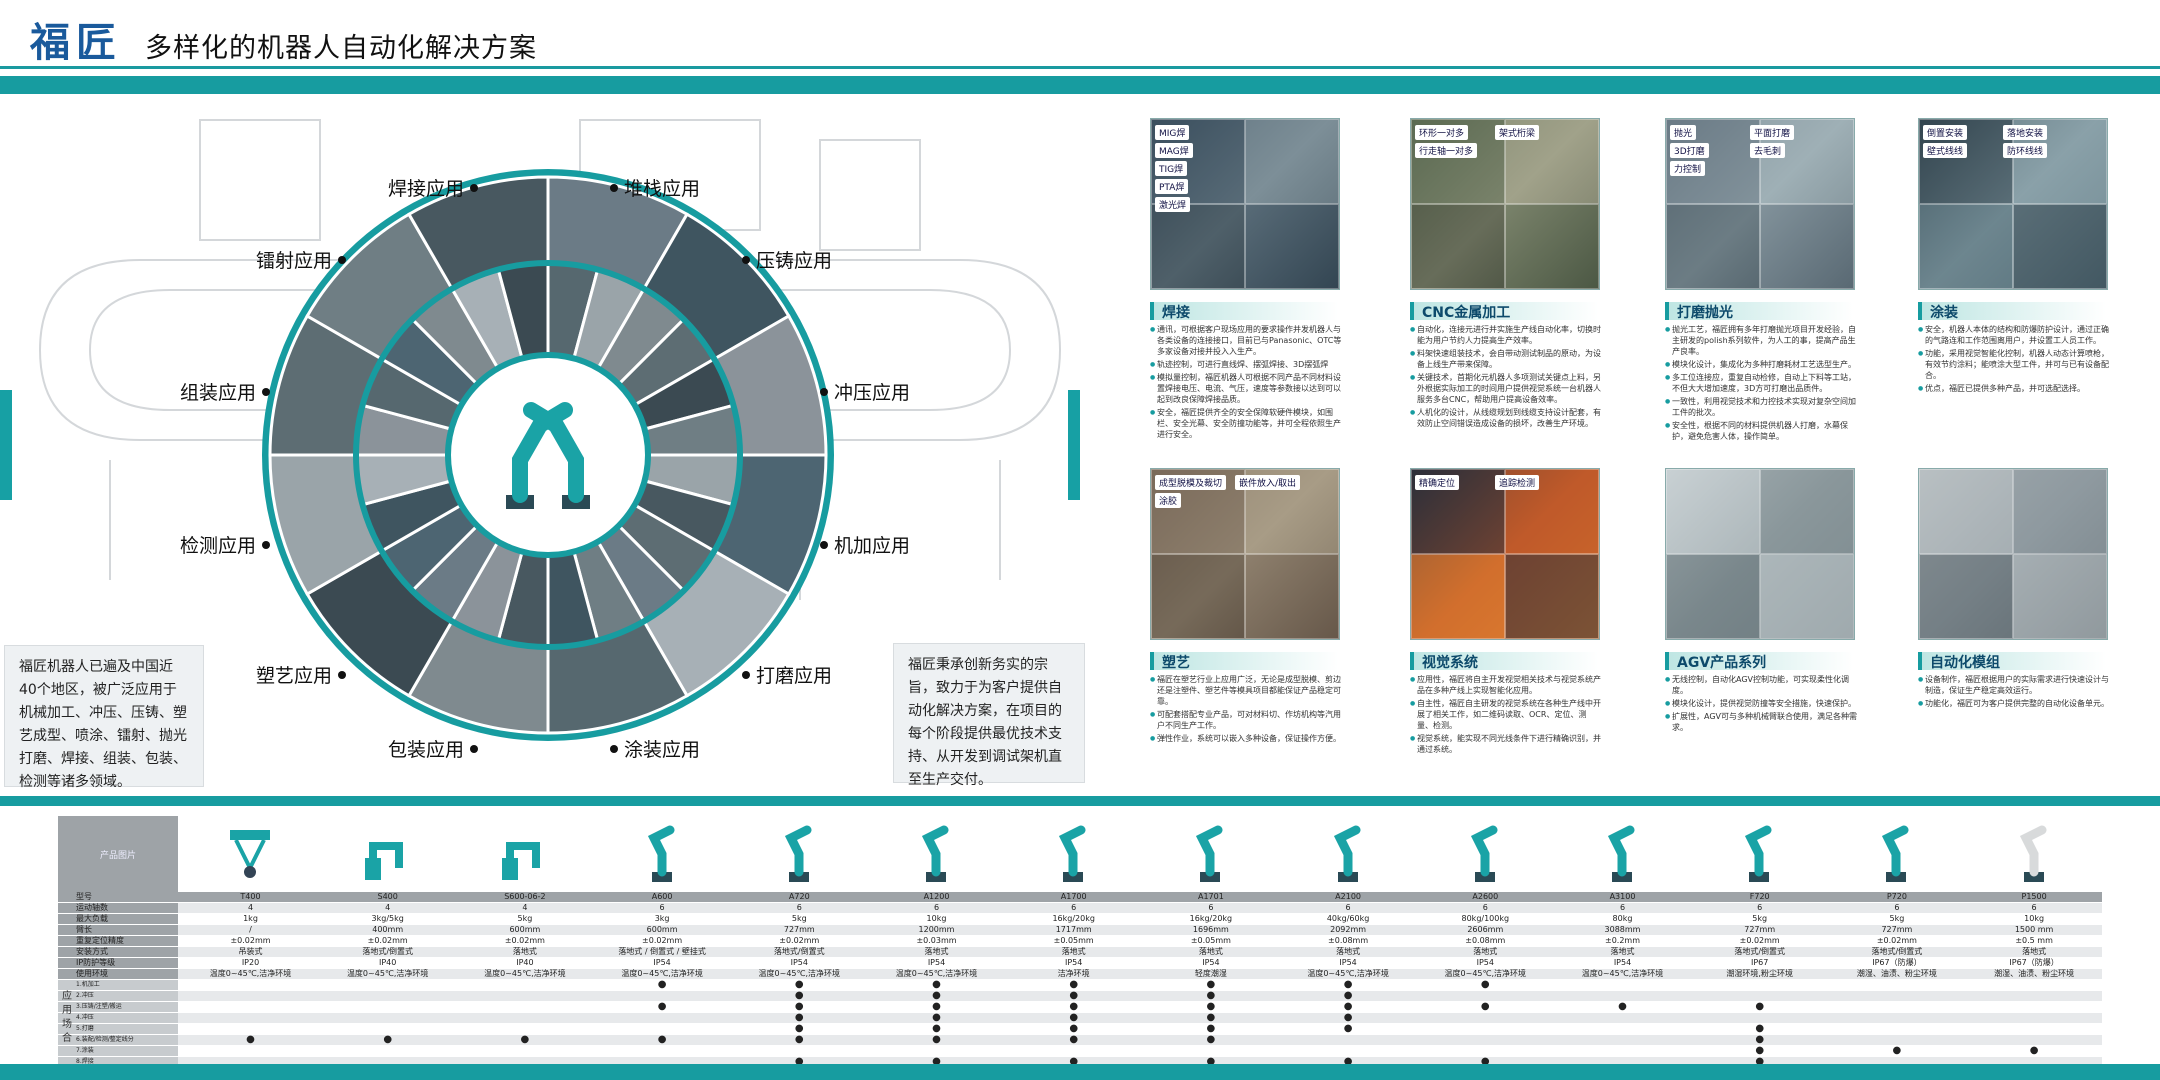 This screenshot has height=1080, width=2160. I want to click on cell-value: A720, so click(799, 896).